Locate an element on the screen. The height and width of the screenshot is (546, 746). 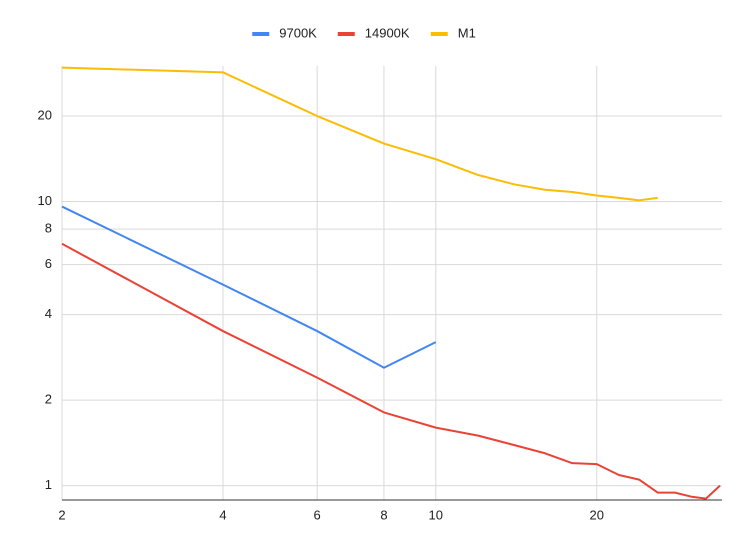
x-tick-label: 10 is located at coordinates (436, 514).